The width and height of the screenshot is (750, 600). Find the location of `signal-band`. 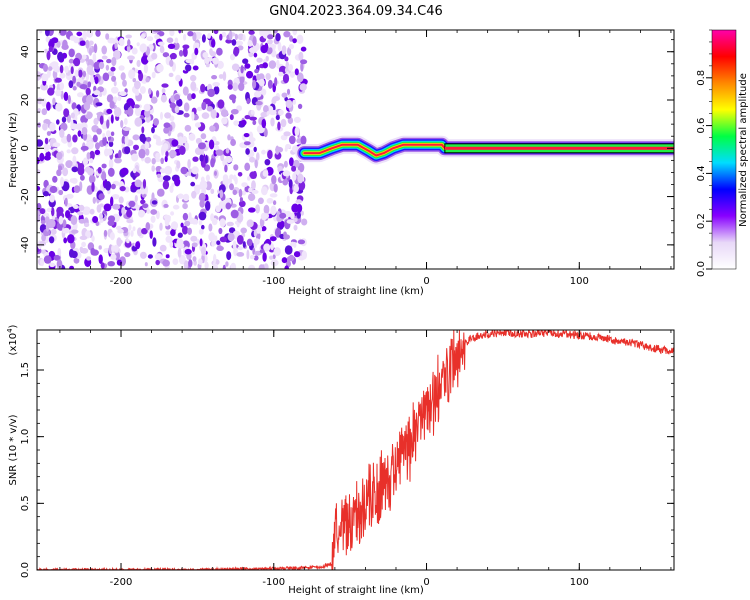

signal-band is located at coordinates (488, 150).